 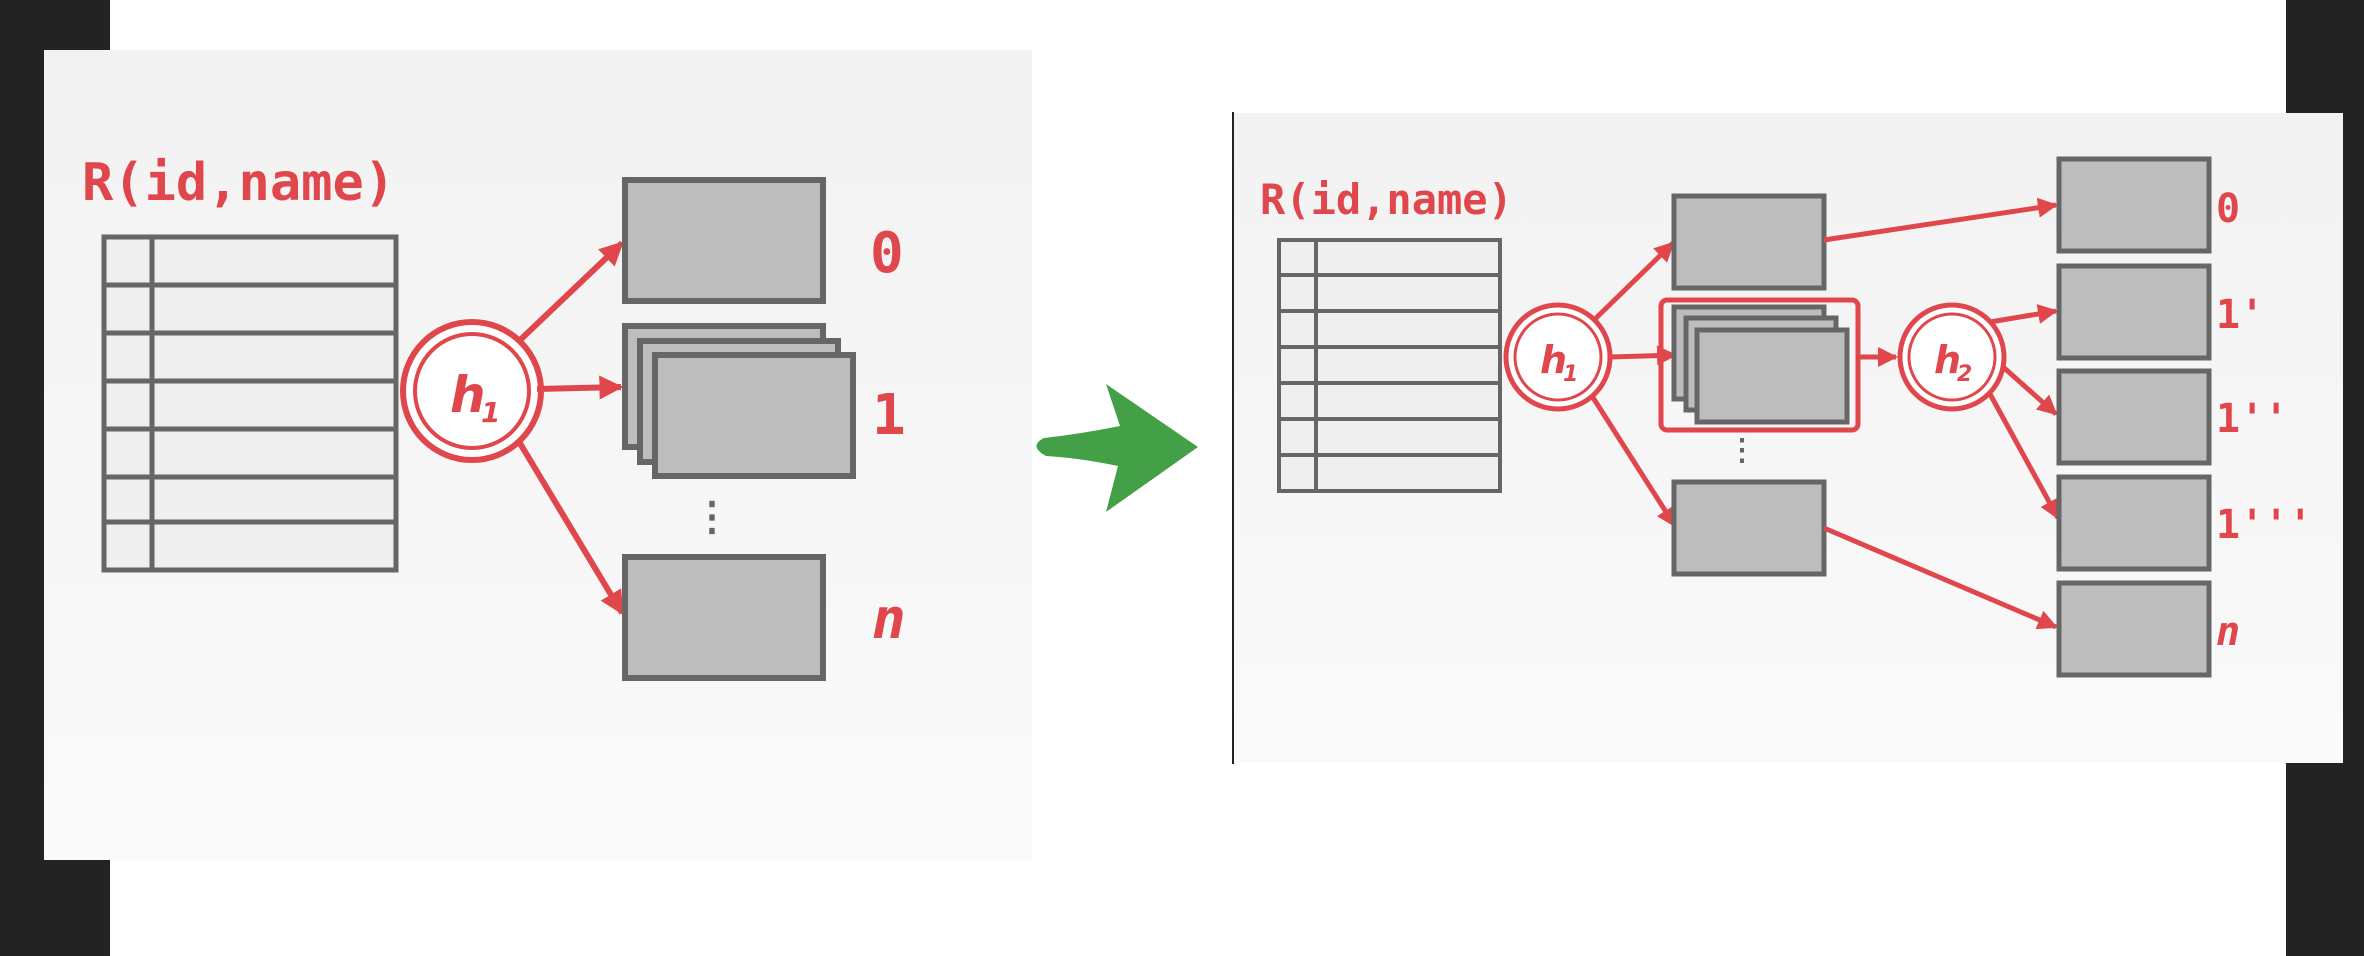 I want to click on partition-label-1tripleprime: 1''', so click(x=2264, y=525).